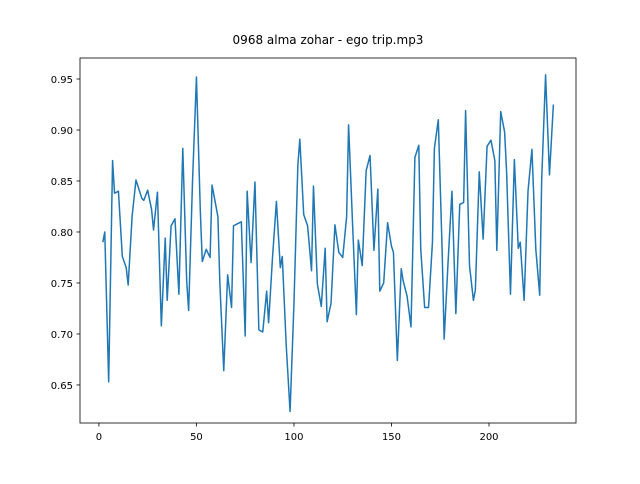 This screenshot has height=484, width=640. Describe the element at coordinates (62, 284) in the screenshot. I see `y-tick-label: 0.75` at that location.